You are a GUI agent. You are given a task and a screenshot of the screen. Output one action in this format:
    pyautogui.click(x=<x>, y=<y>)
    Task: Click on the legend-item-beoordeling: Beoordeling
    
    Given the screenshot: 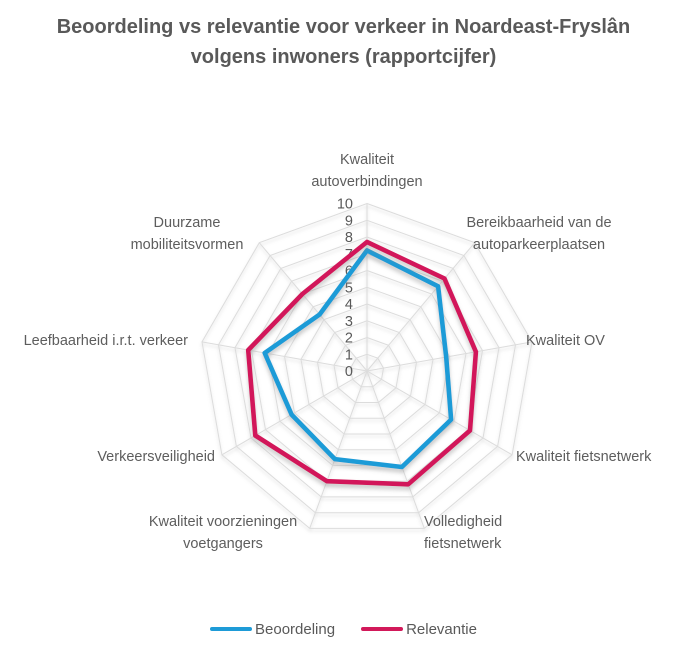 What is the action you would take?
    pyautogui.click(x=272, y=629)
    